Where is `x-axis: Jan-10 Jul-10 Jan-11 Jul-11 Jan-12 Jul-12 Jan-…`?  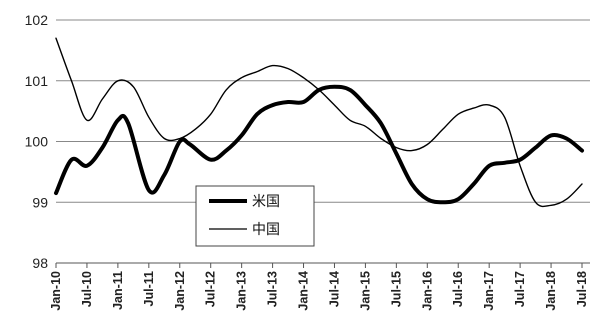 x-axis: Jan-10 Jul-10 Jan-11 Jul-11 Jan-12 Jul-12 Jan-… is located at coordinates (319, 286).